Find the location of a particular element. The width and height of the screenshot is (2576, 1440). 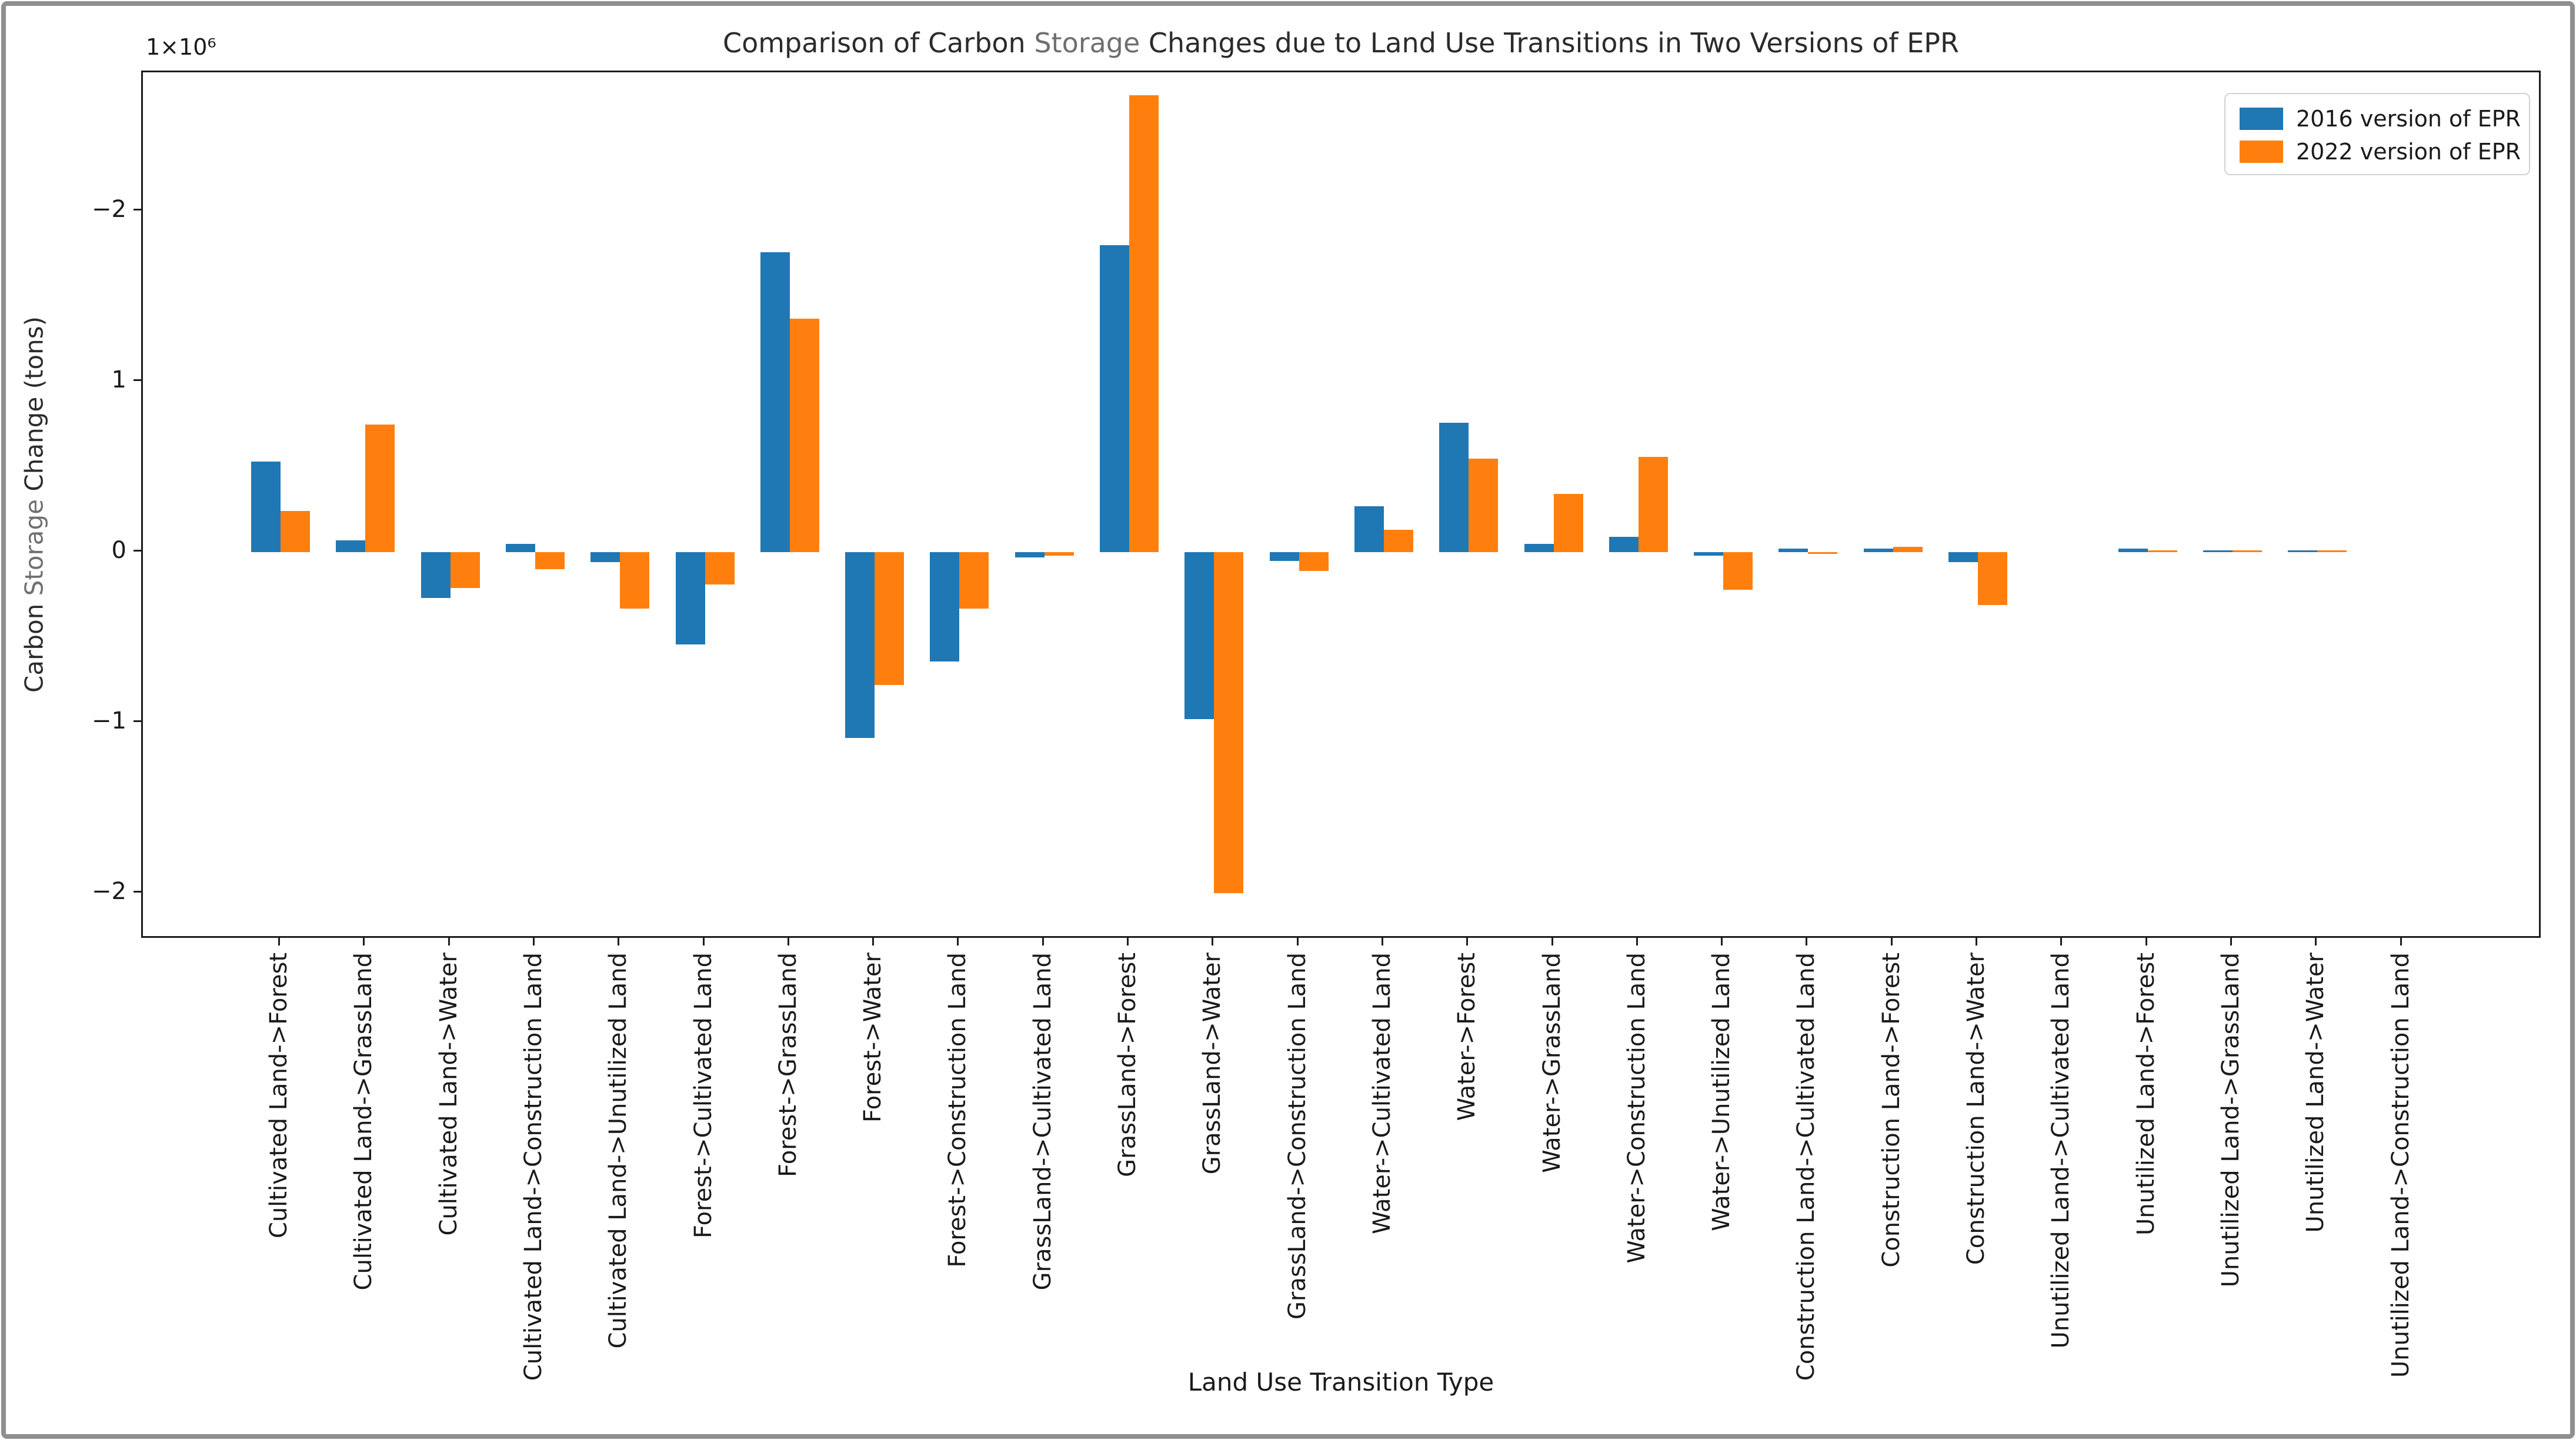

x-tick-label: Cultivated Land->Water is located at coordinates (448, 1094).